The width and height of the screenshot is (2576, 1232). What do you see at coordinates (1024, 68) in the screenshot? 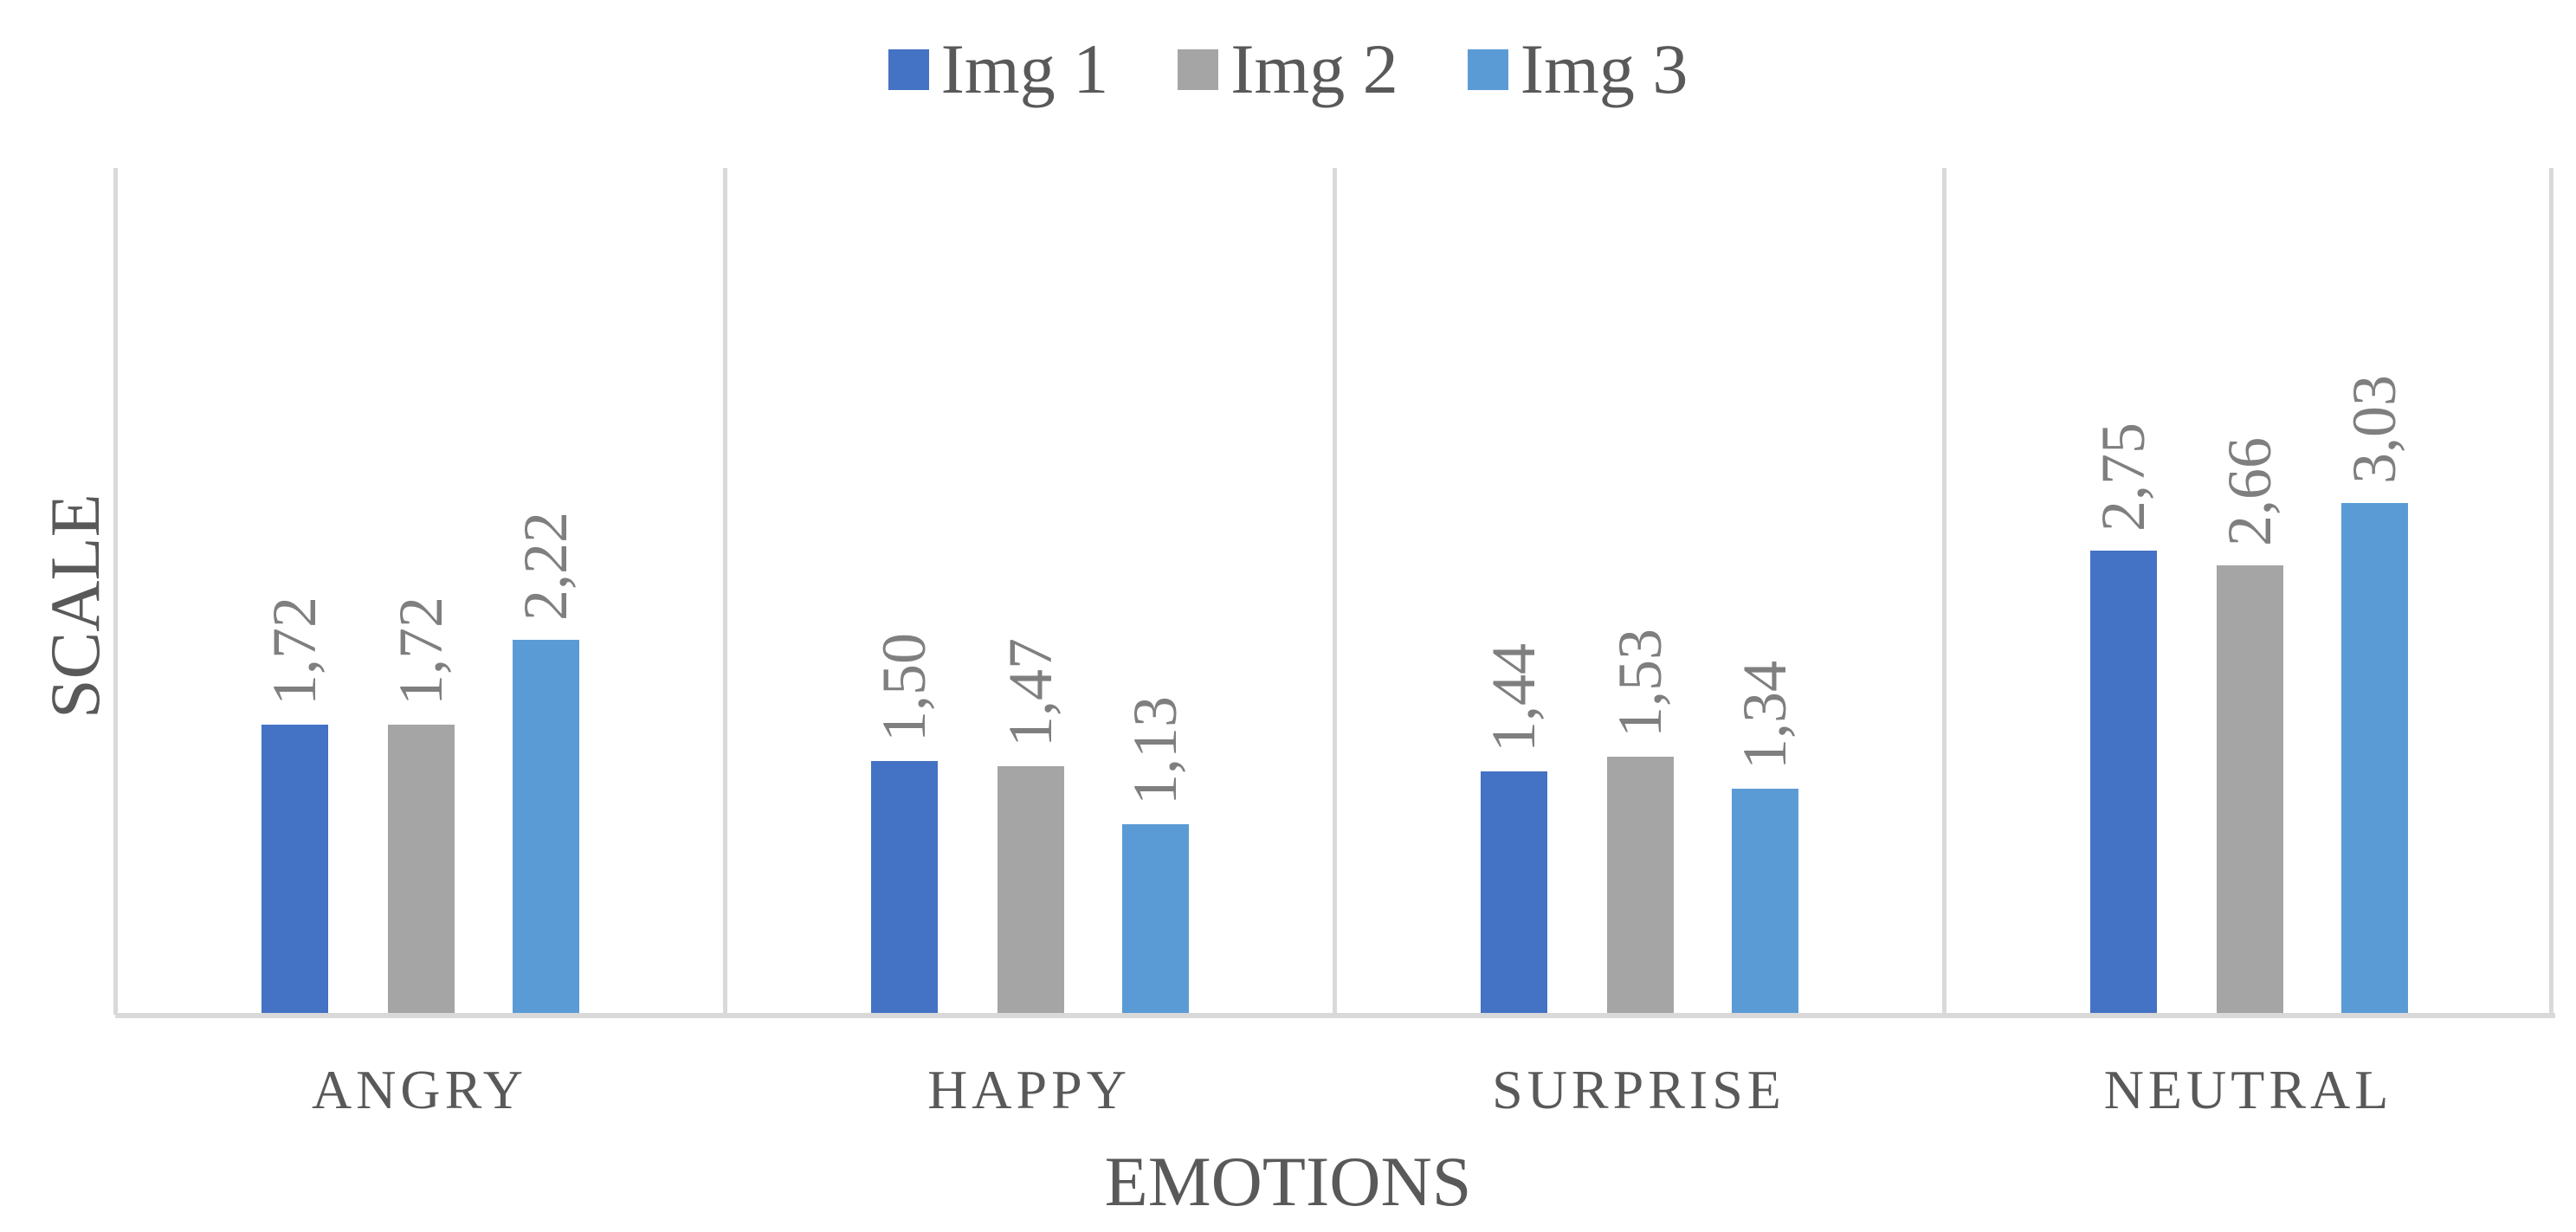
I see `legend-label-img1: Img 1` at bounding box center [1024, 68].